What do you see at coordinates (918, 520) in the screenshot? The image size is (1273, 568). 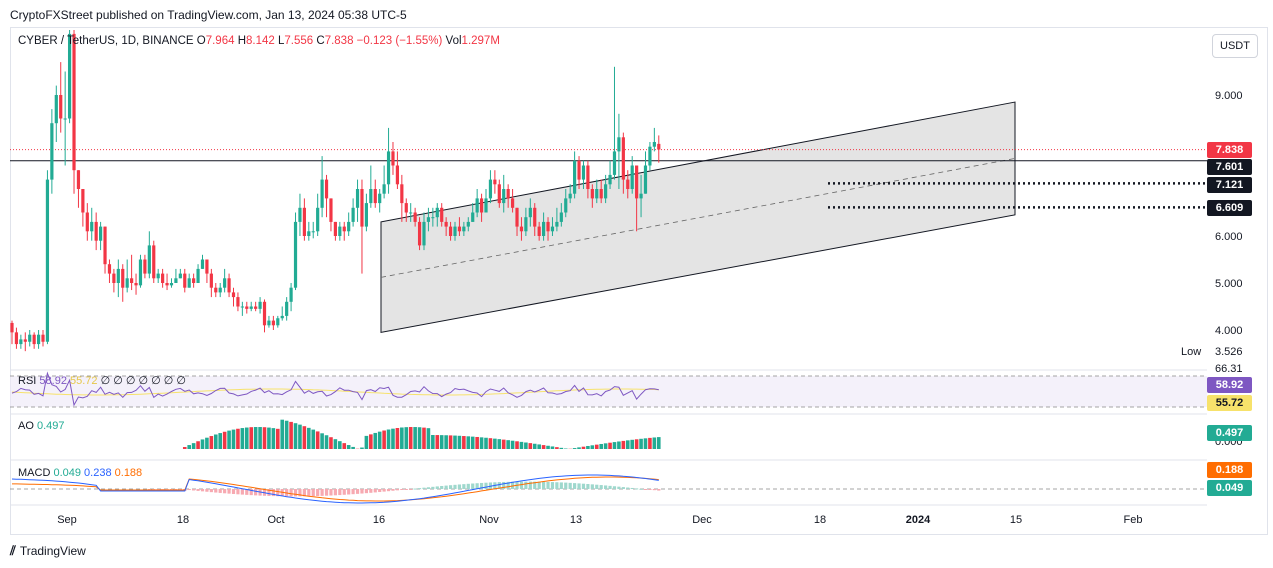 I see `x-tick-label: 2024` at bounding box center [918, 520].